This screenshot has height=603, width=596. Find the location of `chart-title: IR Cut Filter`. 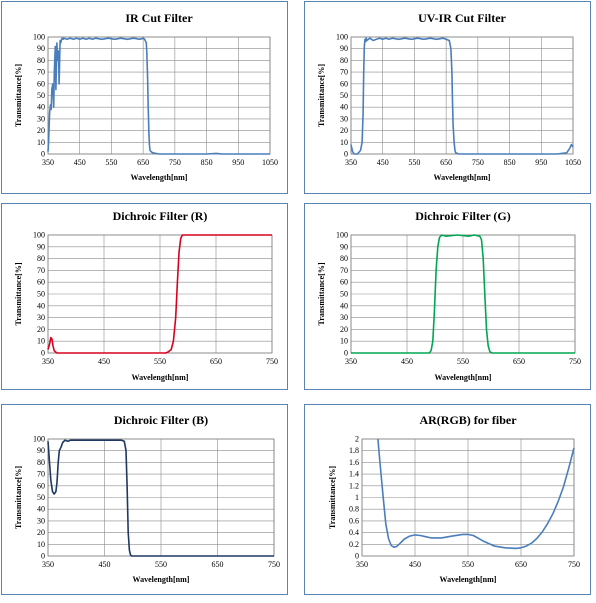

chart-title: IR Cut Filter is located at coordinates (159, 18).